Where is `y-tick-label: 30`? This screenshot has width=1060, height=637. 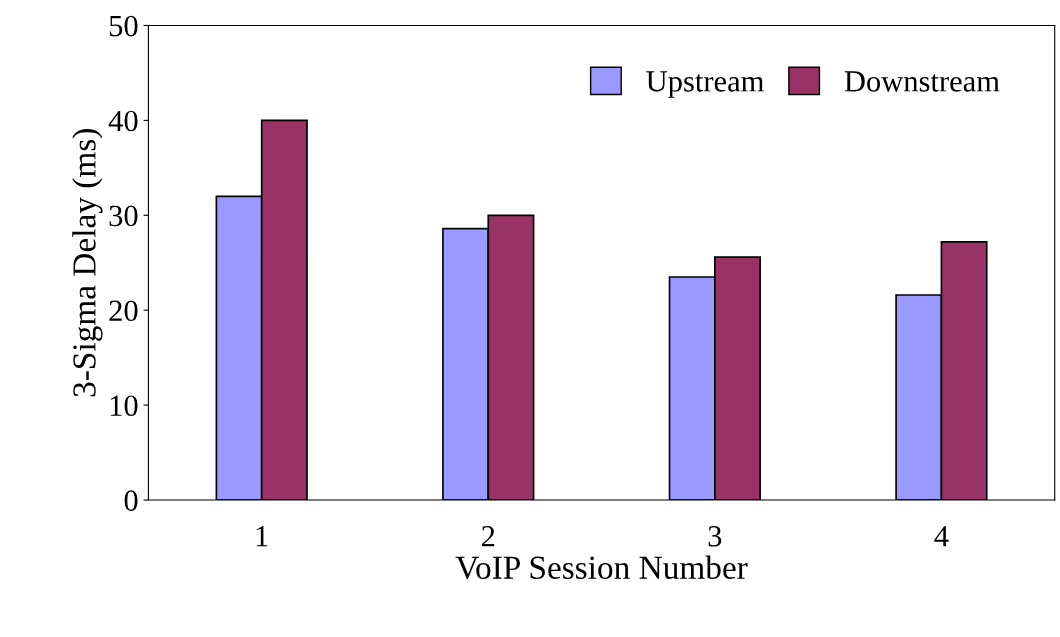
y-tick-label: 30 is located at coordinates (123, 216).